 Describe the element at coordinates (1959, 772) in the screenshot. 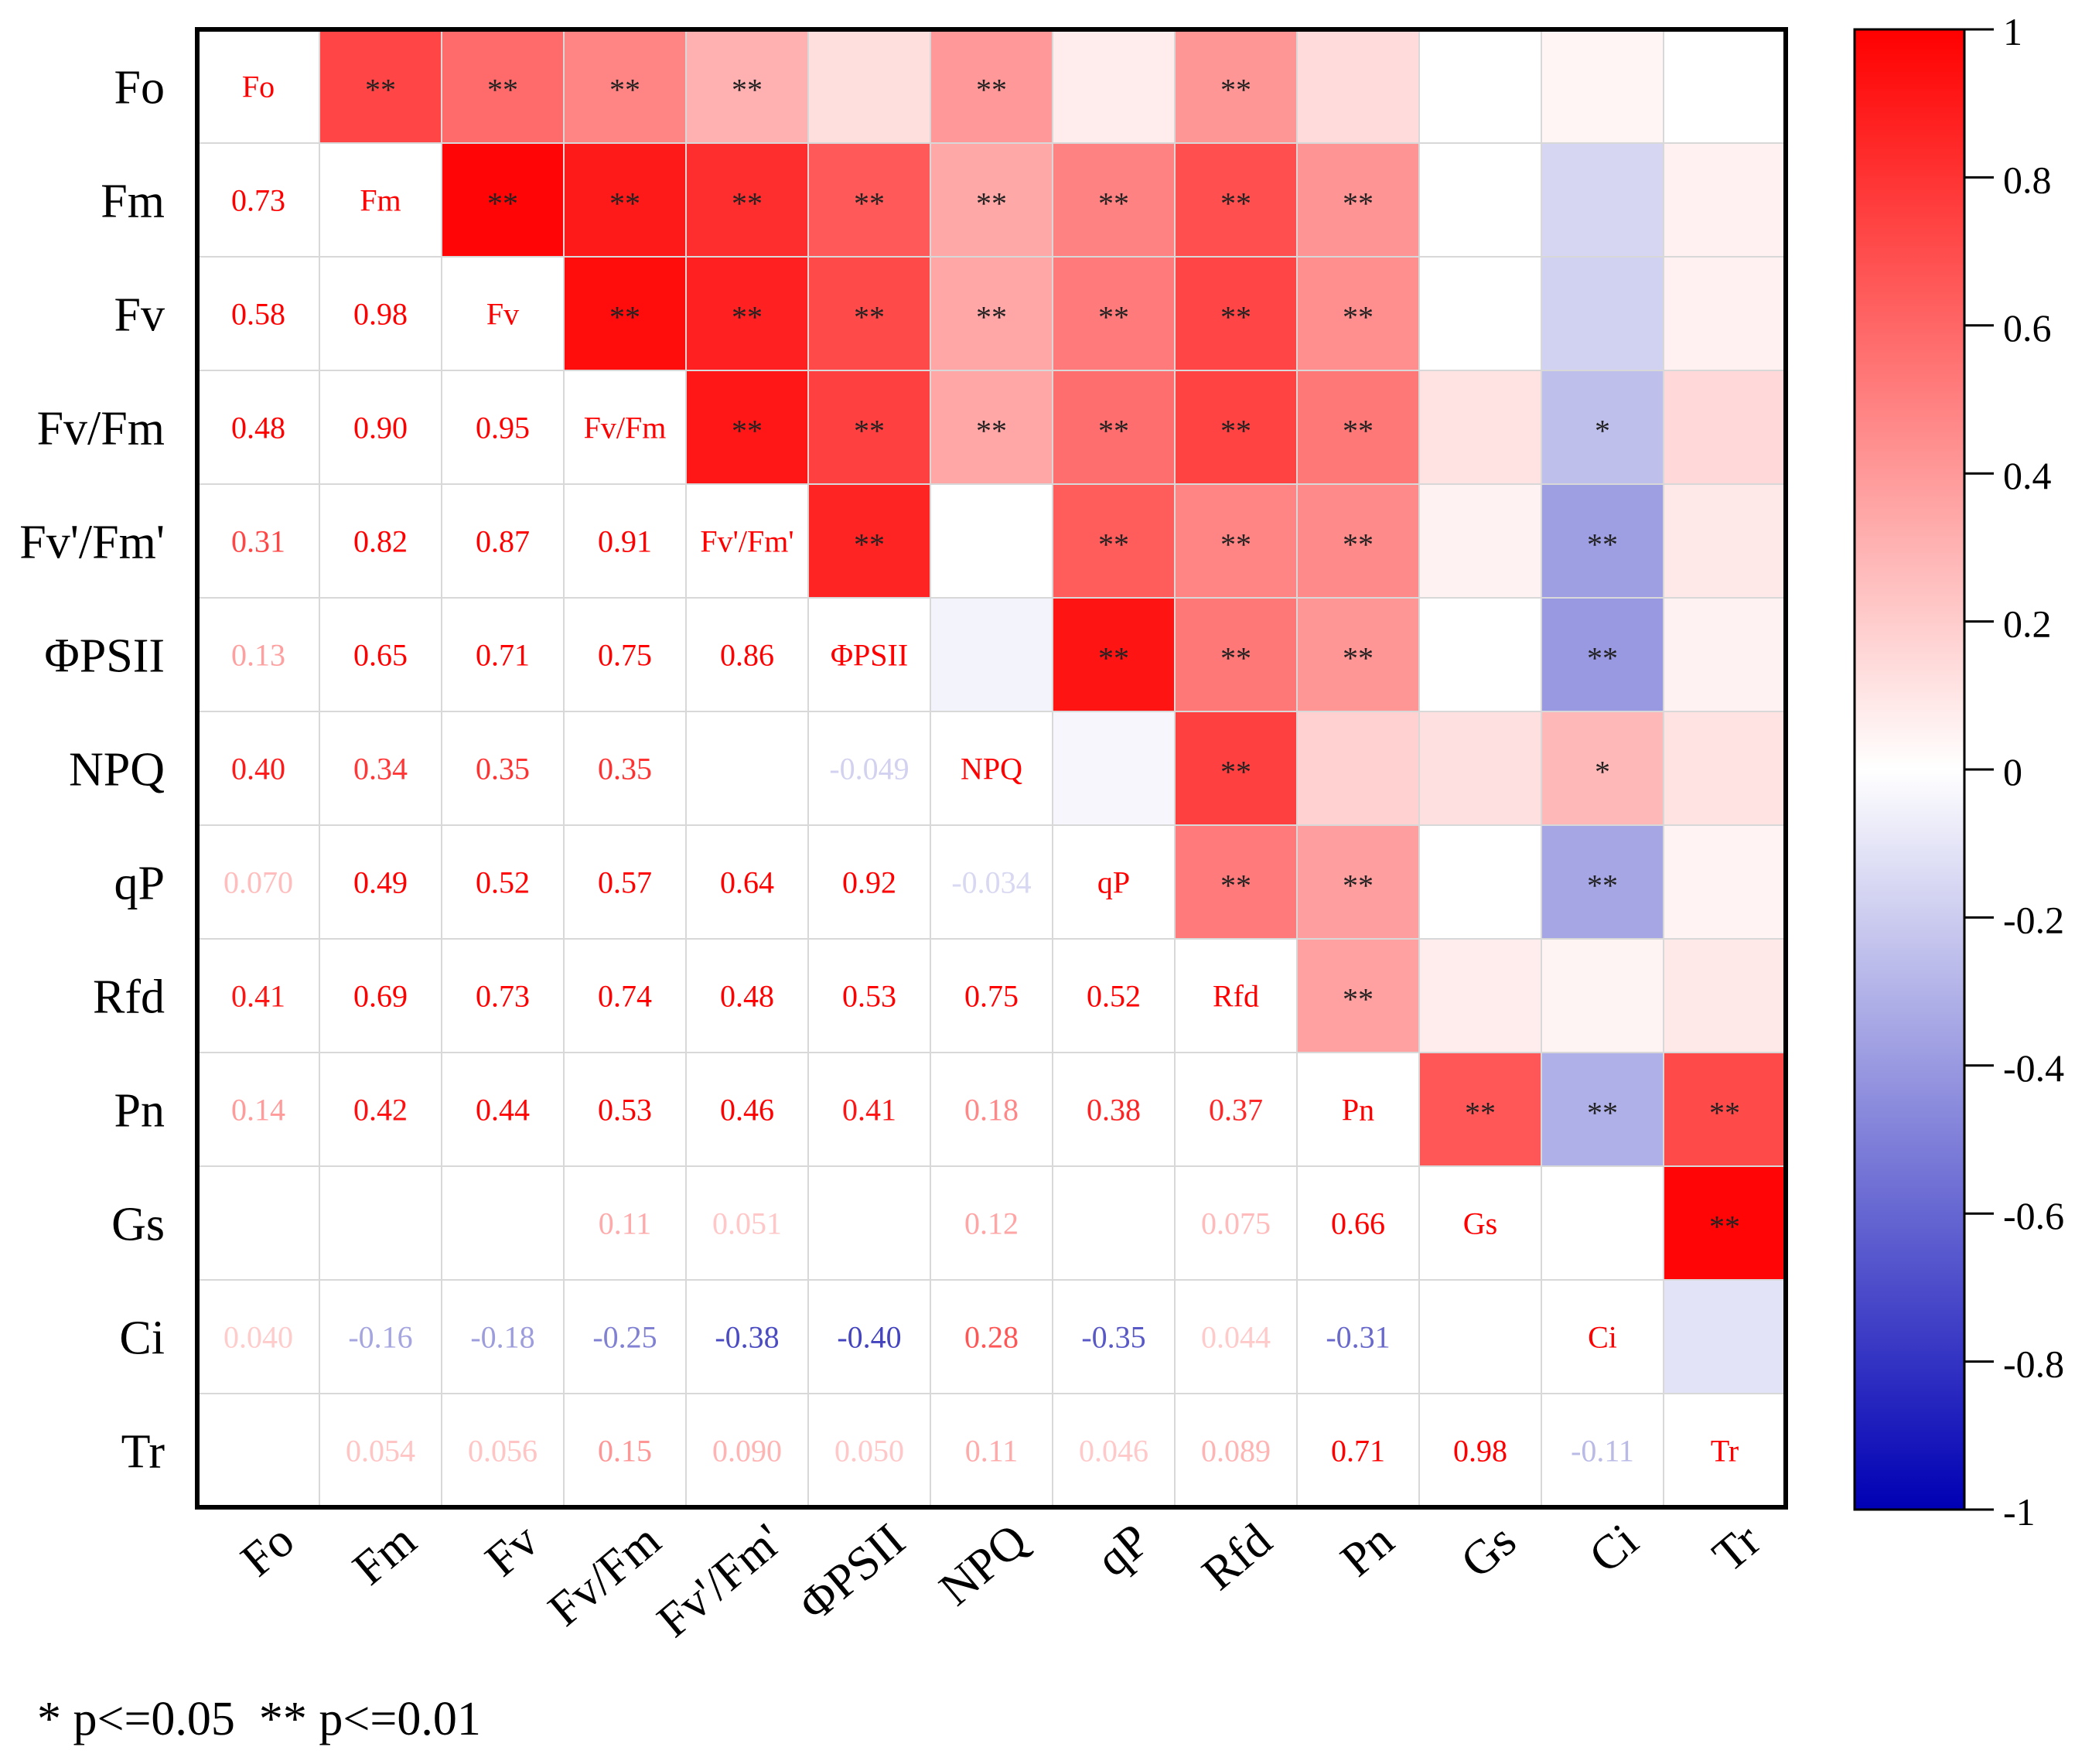

I see `colorbar: 1 0.8 0.6 0.4 0.2 0 -0.2 -0.4 -0.6 -0.8 -1` at that location.